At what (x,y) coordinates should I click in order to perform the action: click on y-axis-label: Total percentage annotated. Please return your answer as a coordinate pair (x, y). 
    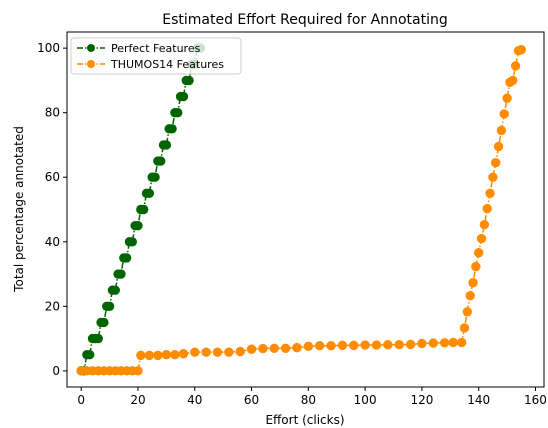
    Looking at the image, I should click on (19, 209).